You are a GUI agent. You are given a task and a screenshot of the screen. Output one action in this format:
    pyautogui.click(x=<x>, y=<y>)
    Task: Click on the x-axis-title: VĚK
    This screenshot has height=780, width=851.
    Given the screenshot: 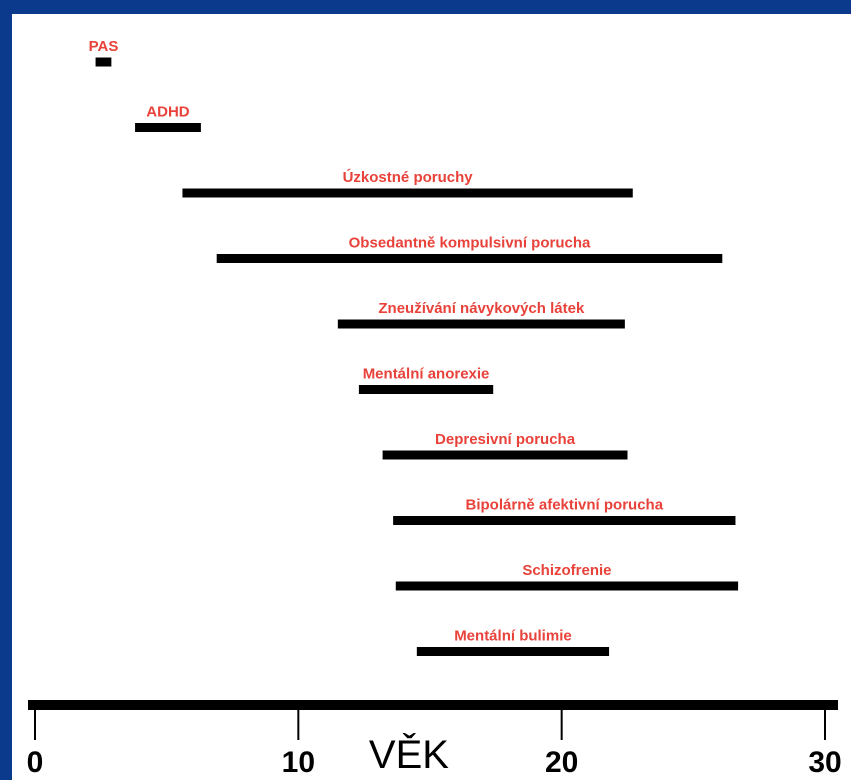 What is the action you would take?
    pyautogui.click(x=409, y=754)
    